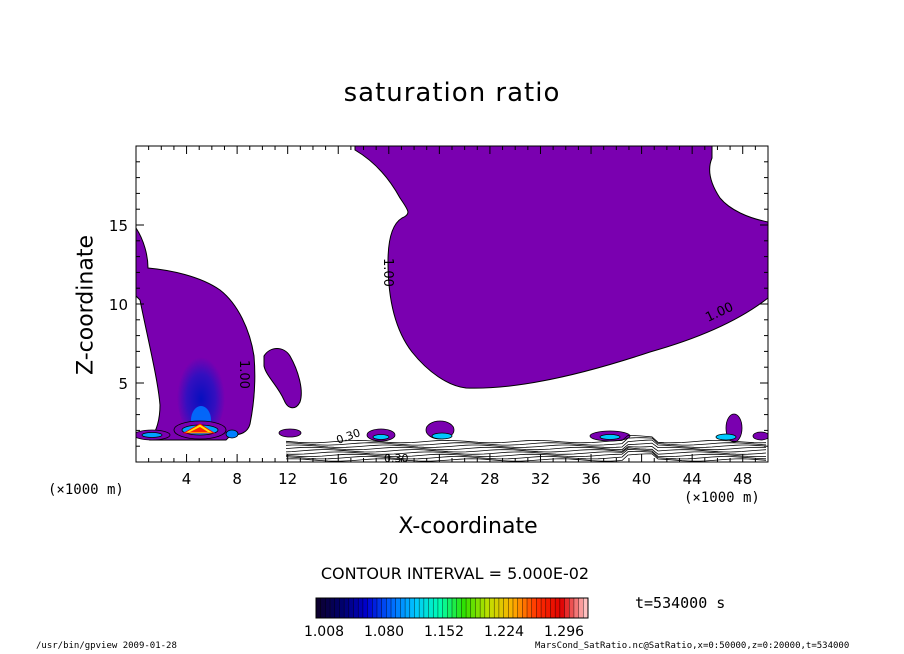  I want to click on x-tick-label: 4, so click(187, 479).